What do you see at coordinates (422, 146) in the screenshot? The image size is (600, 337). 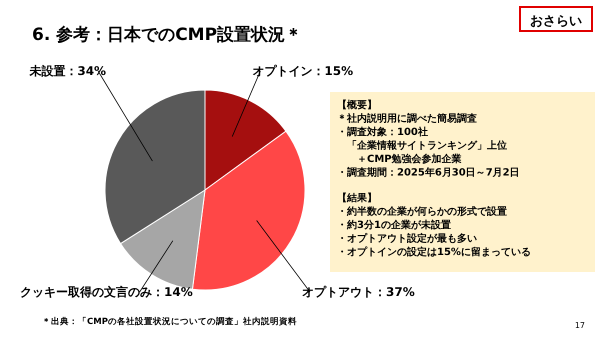 I see `text: 「企業情報サイトランキング」上位` at bounding box center [422, 146].